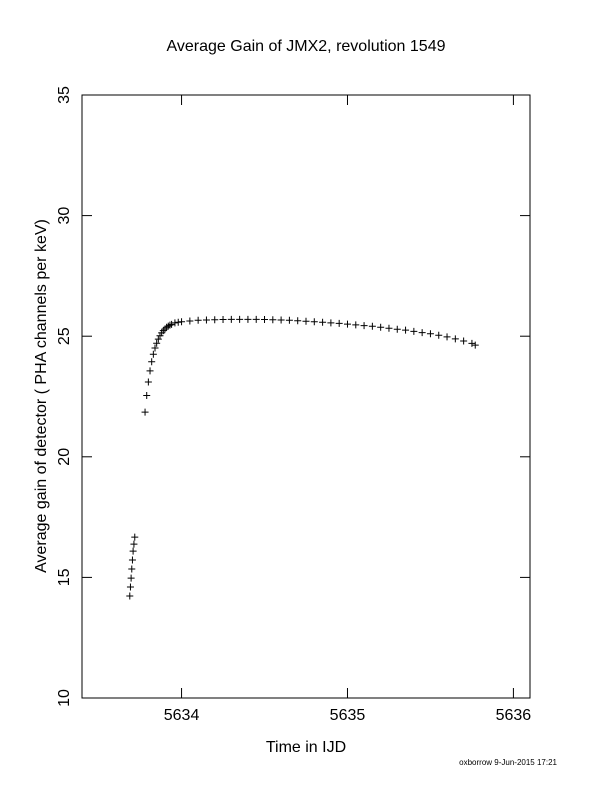 Image resolution: width=612 pixels, height=792 pixels. Describe the element at coordinates (64, 95) in the screenshot. I see `y-tick-label: 35` at that location.